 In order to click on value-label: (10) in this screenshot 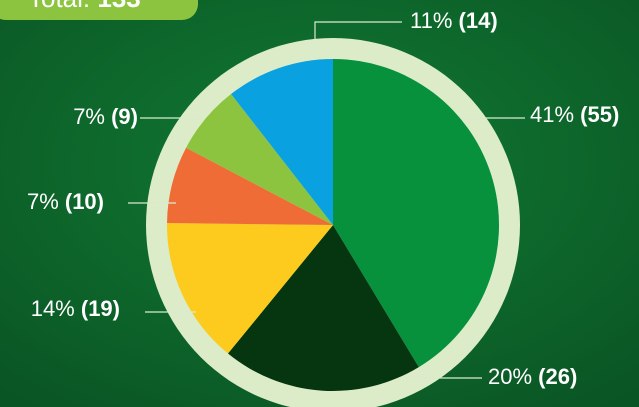, I will do `click(84, 201)`.